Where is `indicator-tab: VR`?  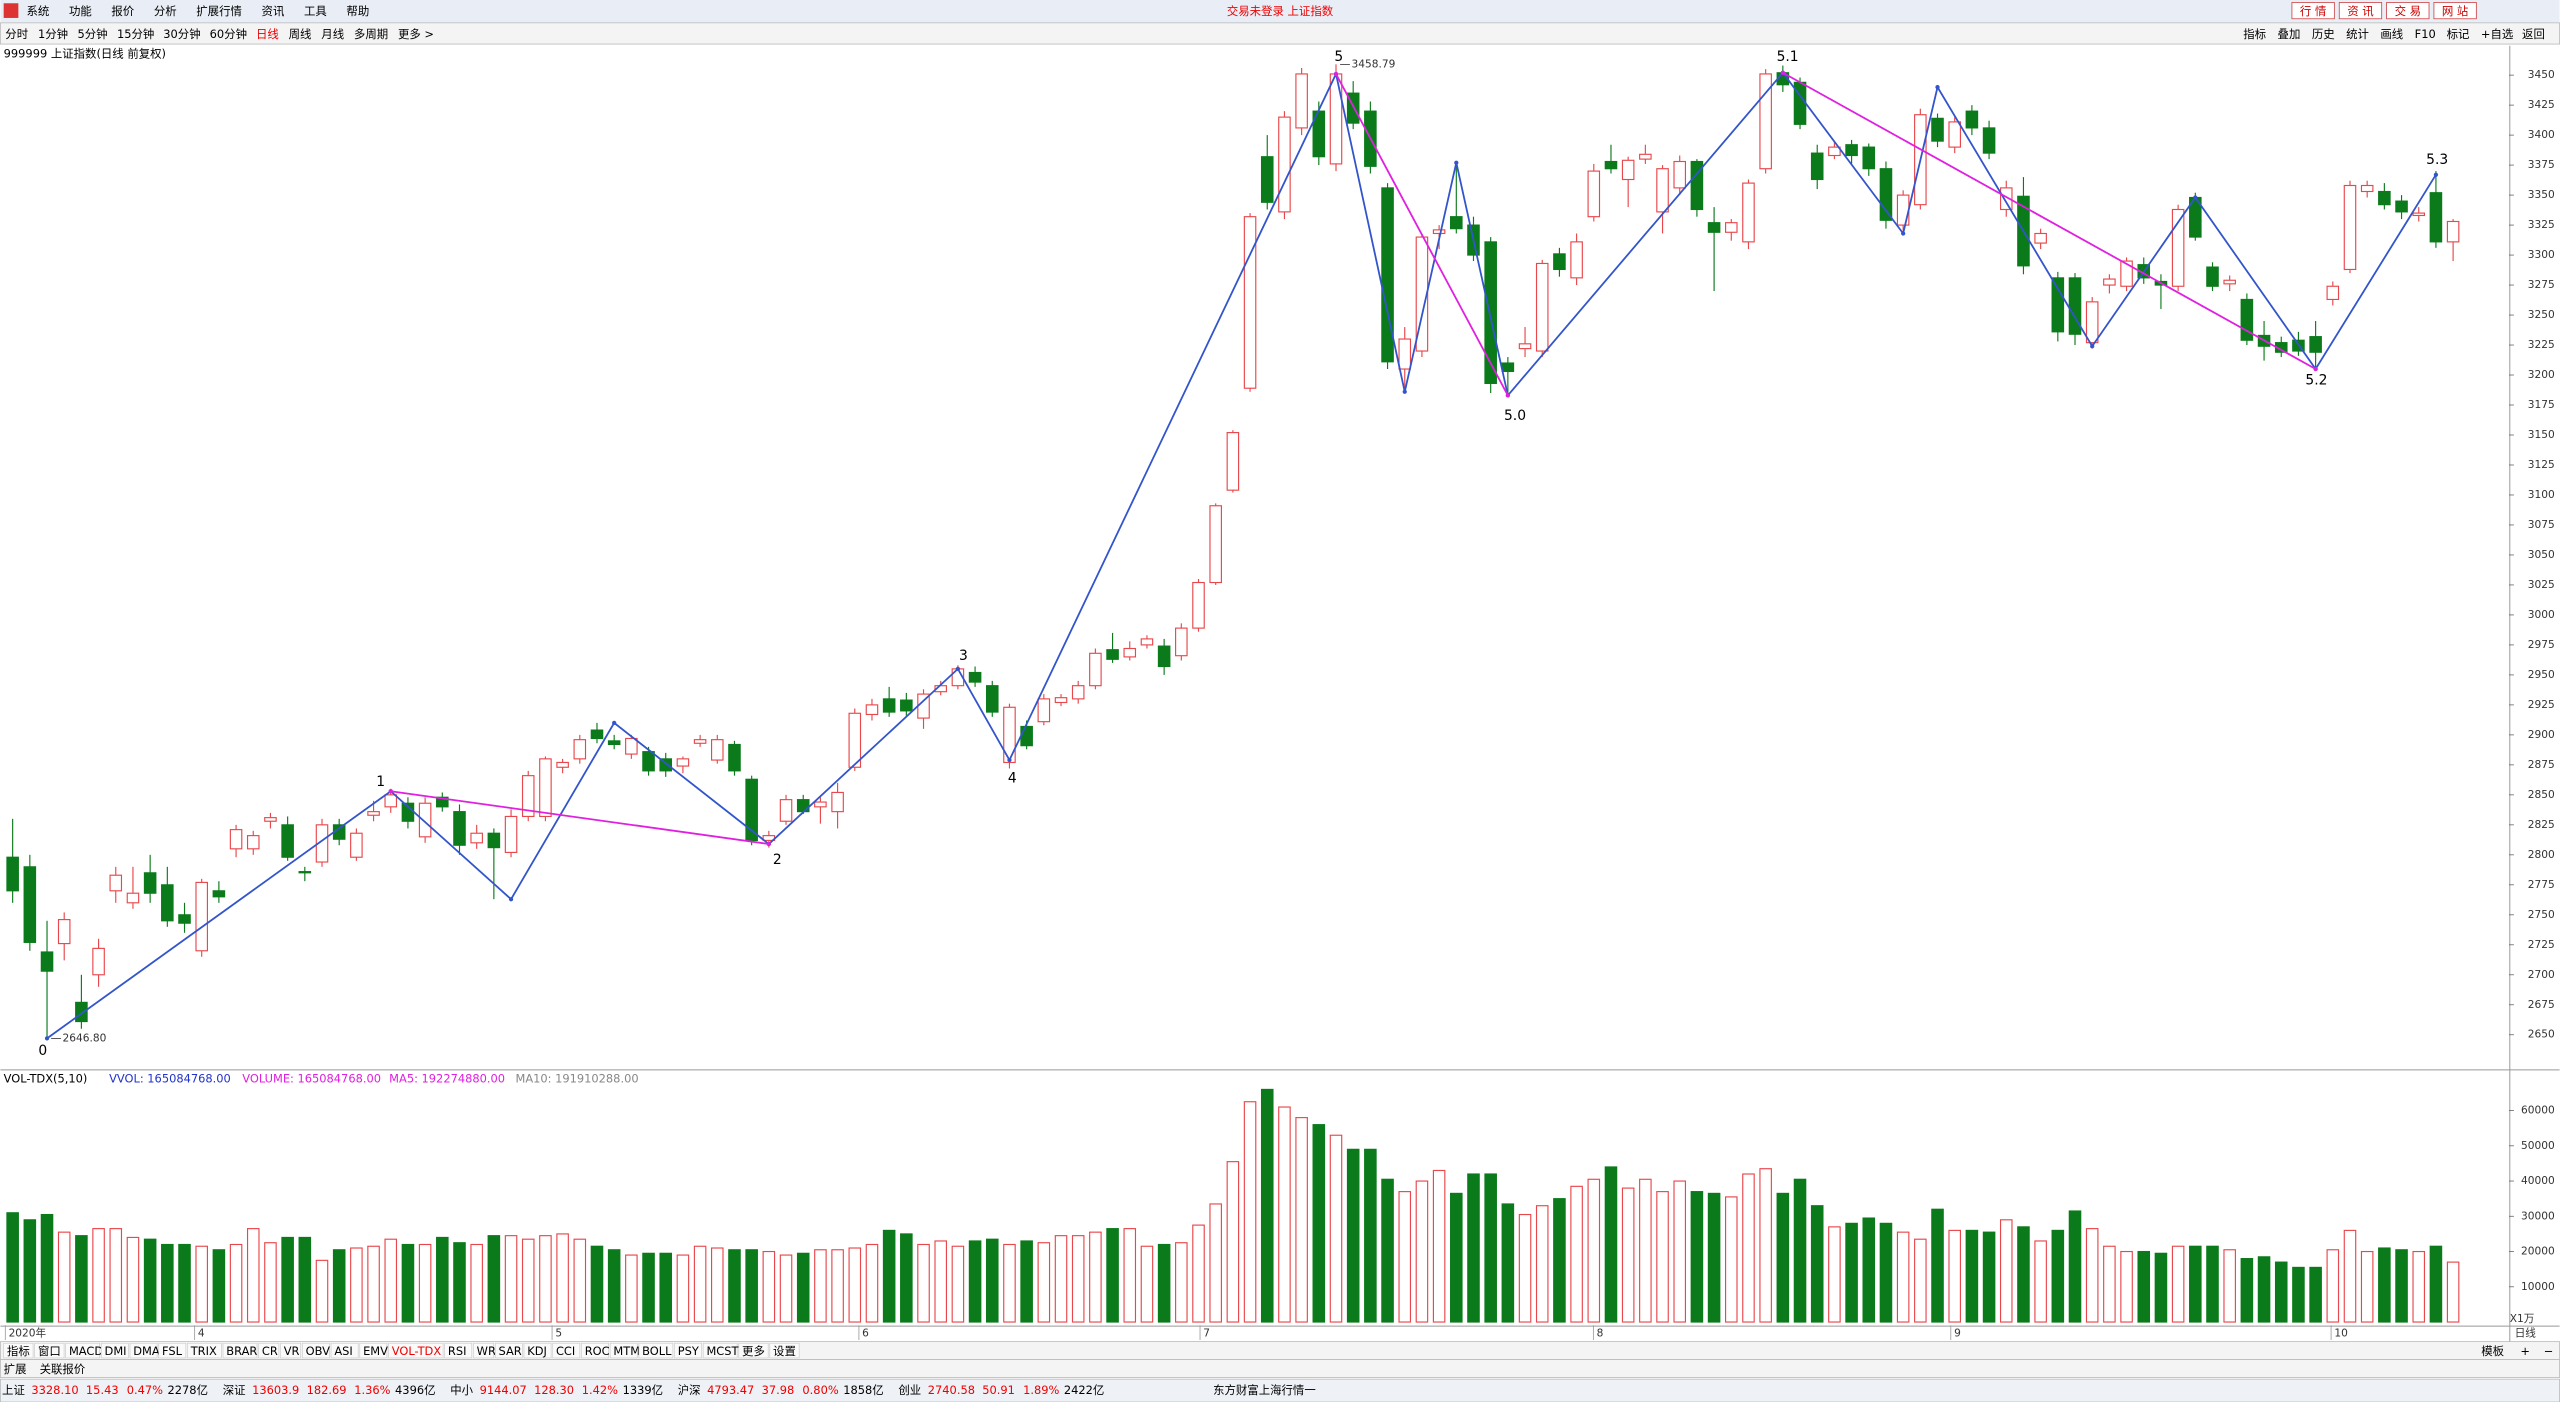 indicator-tab: VR is located at coordinates (292, 1351).